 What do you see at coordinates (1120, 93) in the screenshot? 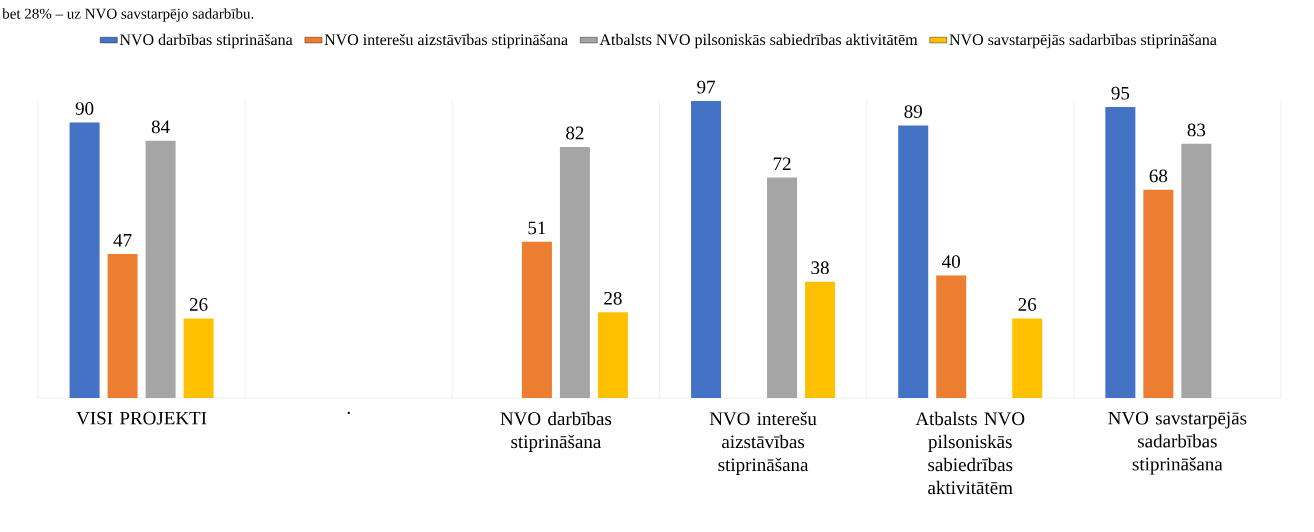
I see `data-label: 95` at bounding box center [1120, 93].